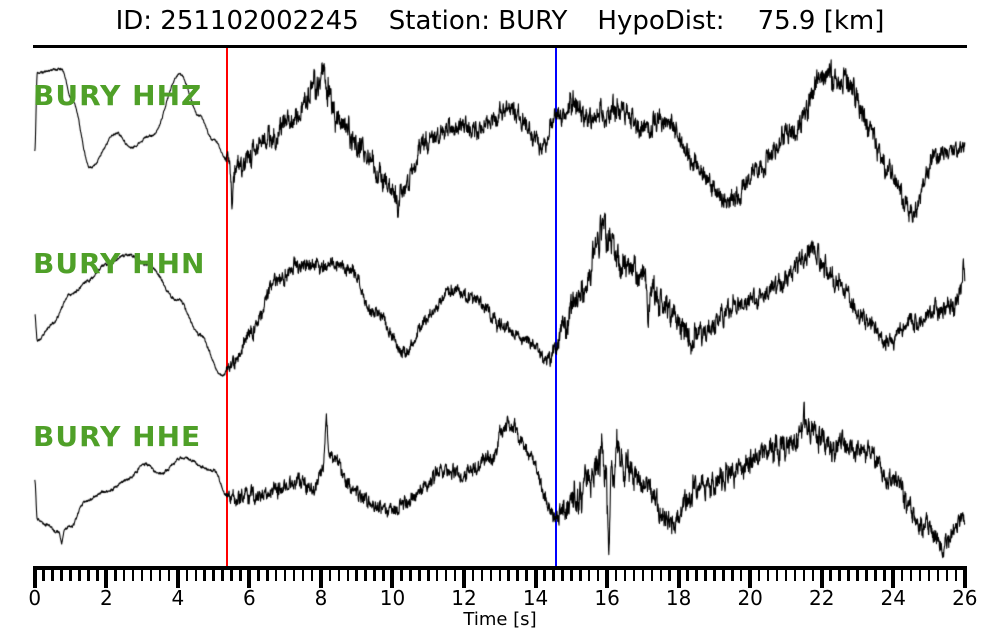  I want to click on tick-label: 18, so click(678, 598).